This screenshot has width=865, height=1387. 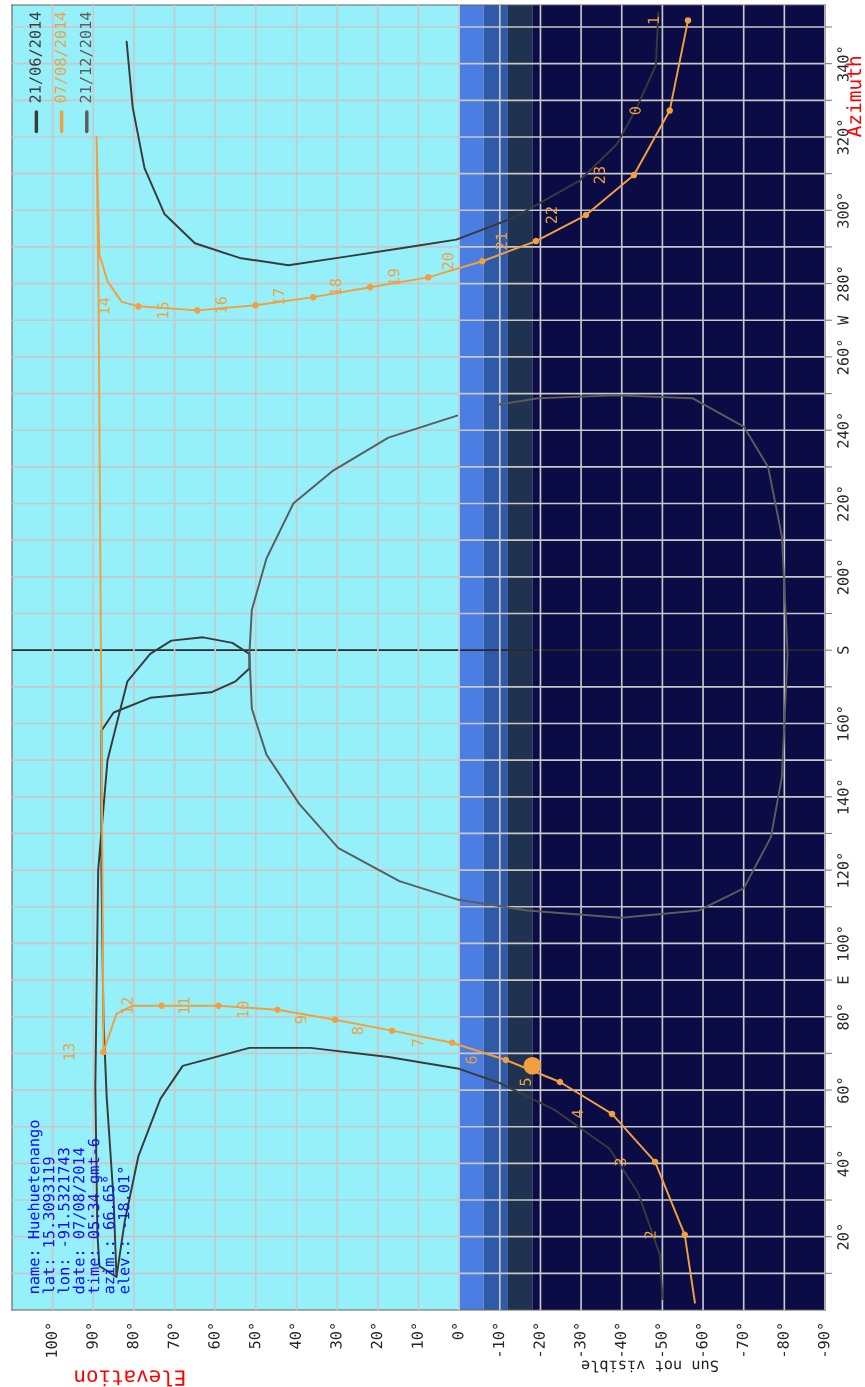 I want to click on annotation: date: 07/08/2014, so click(x=79, y=1220).